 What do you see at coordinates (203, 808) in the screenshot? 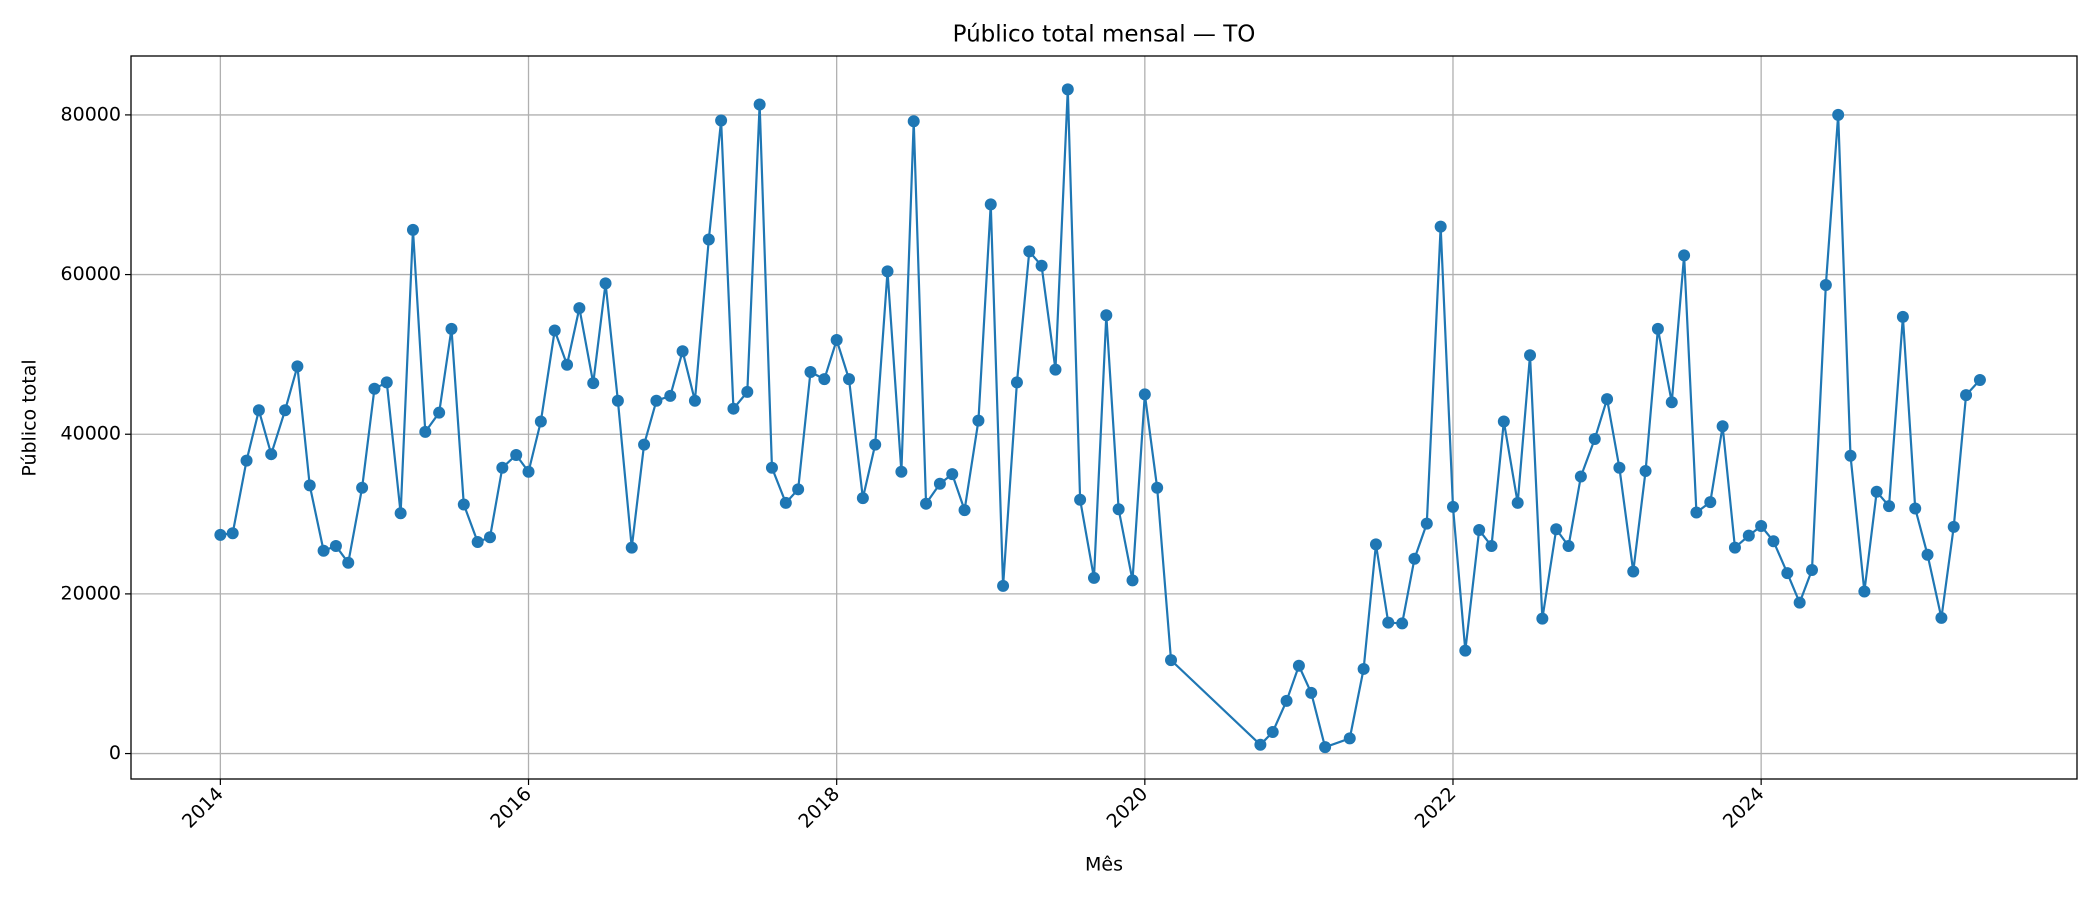
I see `x-tick-label: 2014` at bounding box center [203, 808].